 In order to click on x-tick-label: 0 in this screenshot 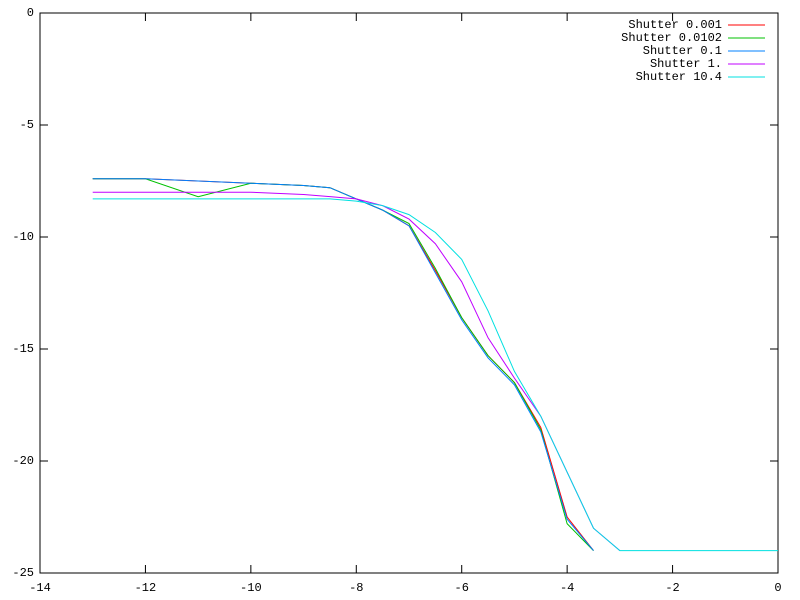, I will do `click(777, 588)`.